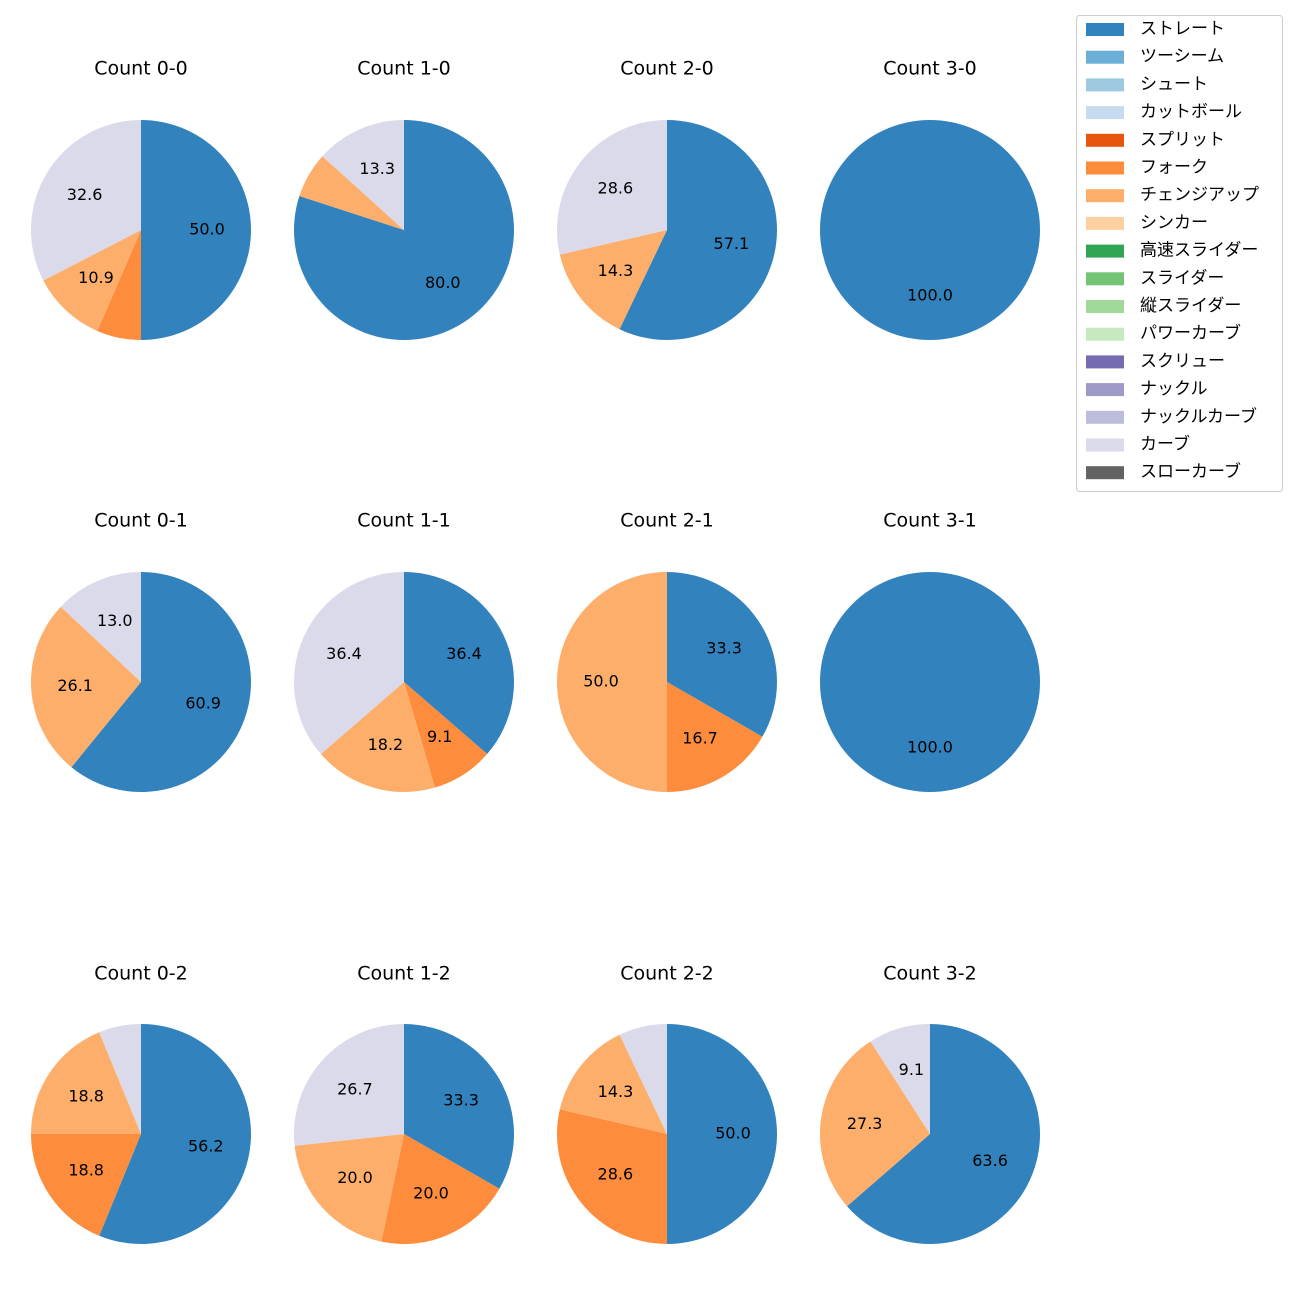 The height and width of the screenshot is (1300, 1300). I want to click on pie-title: Count 2-2, so click(667, 974).